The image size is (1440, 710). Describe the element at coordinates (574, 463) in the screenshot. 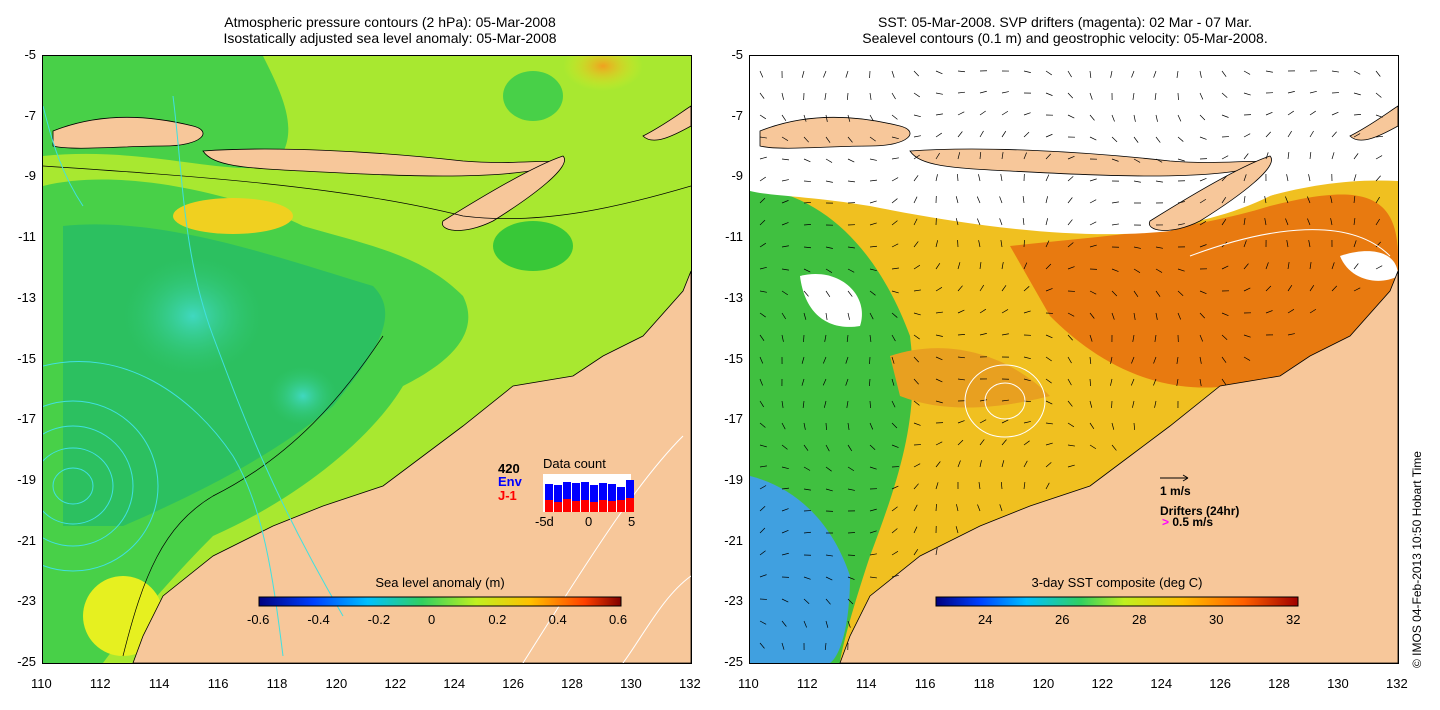

I see `data-count-title: Data count` at that location.